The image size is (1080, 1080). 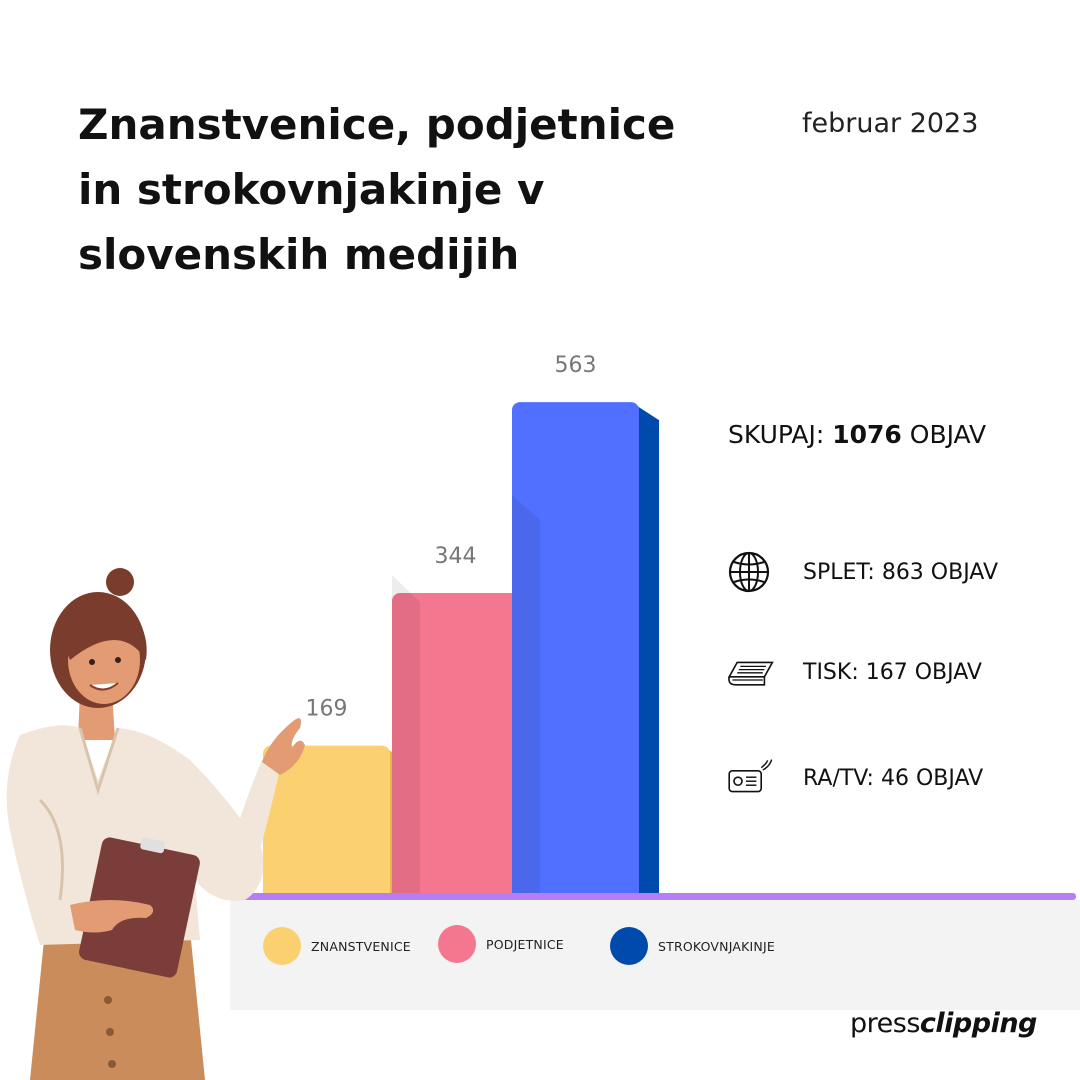 What do you see at coordinates (890, 123) in the screenshot?
I see `date-label: februar 2023` at bounding box center [890, 123].